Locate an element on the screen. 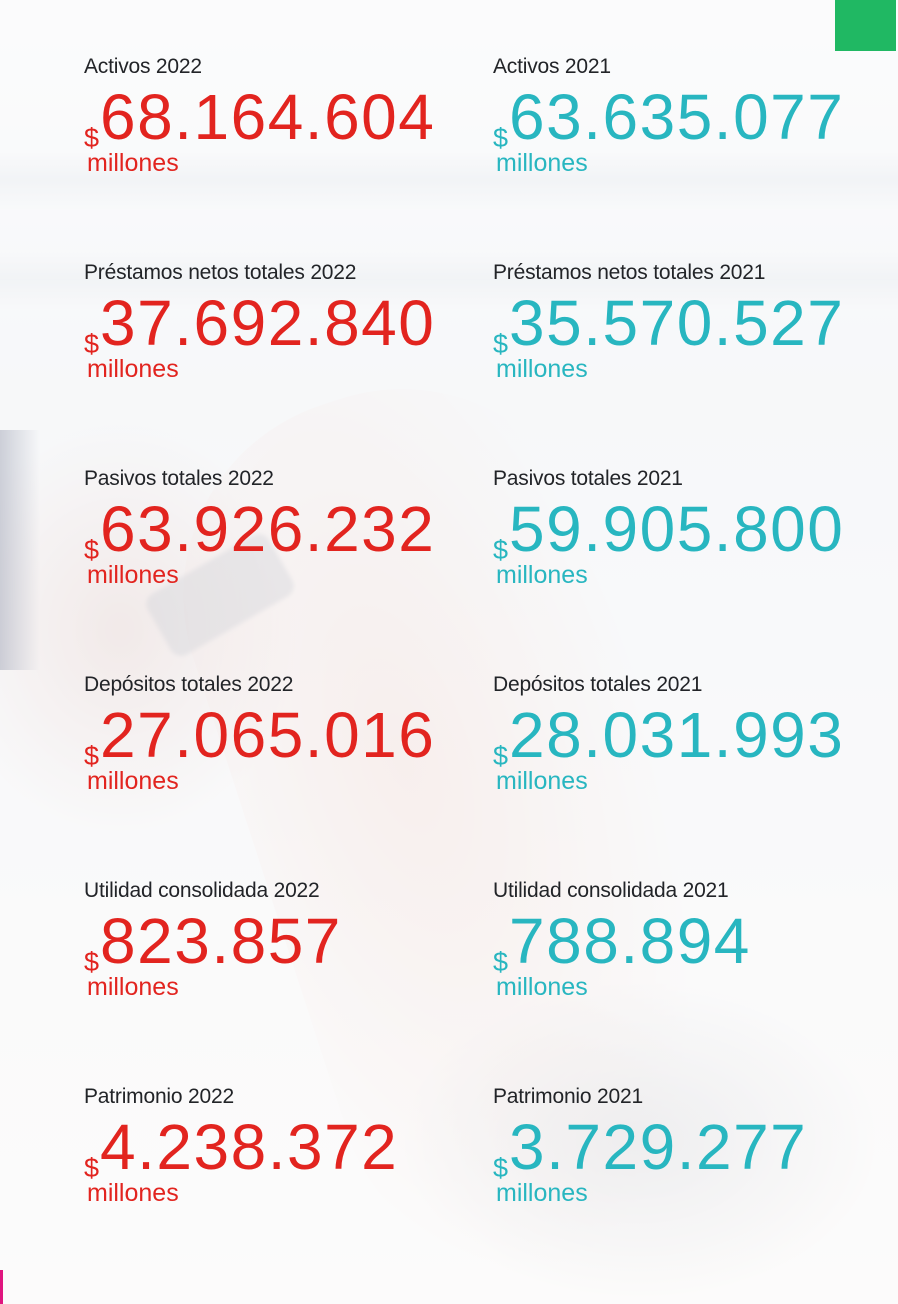 The width and height of the screenshot is (898, 1304). stat-label: Patrimonio 2021 is located at coordinates (568, 1096).